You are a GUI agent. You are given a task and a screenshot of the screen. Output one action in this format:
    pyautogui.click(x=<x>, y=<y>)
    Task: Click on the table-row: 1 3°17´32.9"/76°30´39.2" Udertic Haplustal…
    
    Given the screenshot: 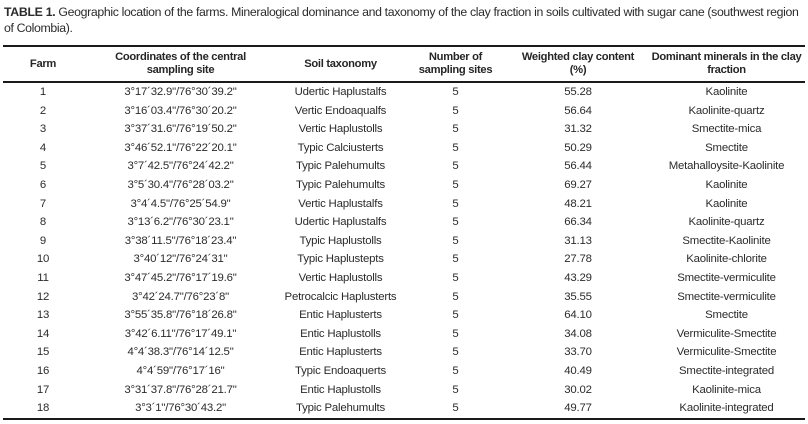 What is the action you would take?
    pyautogui.click(x=404, y=92)
    